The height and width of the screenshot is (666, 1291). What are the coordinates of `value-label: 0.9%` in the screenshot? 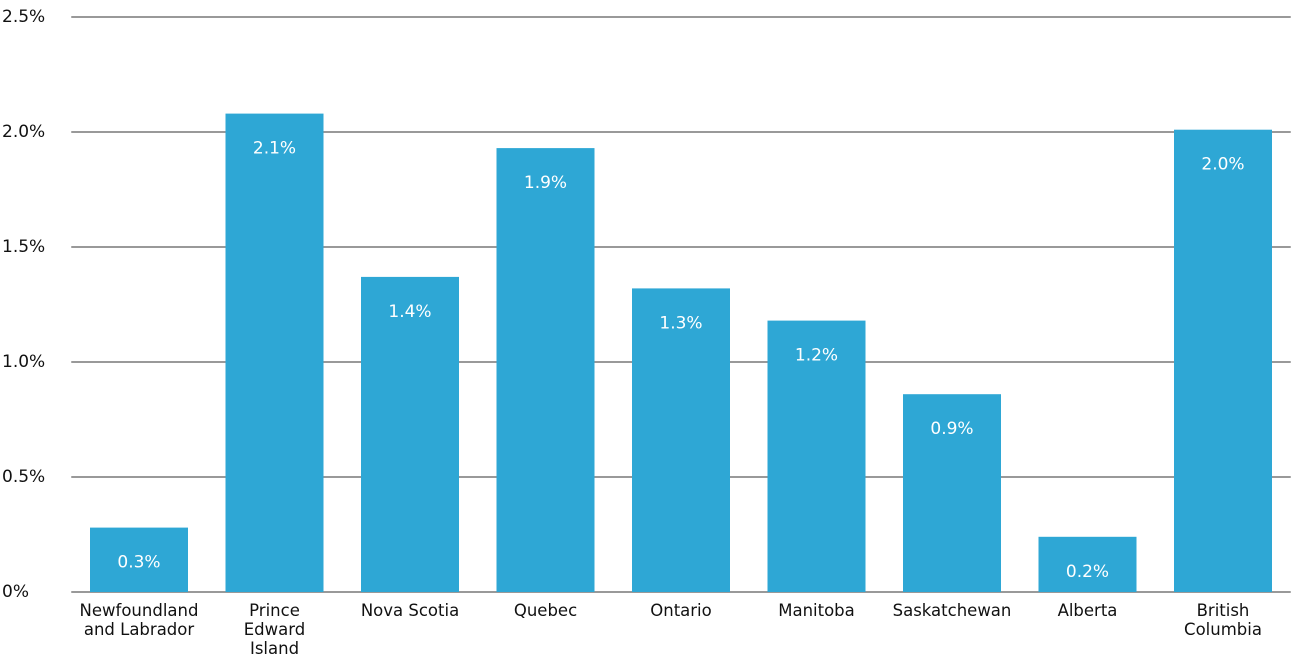 It's located at (951, 429).